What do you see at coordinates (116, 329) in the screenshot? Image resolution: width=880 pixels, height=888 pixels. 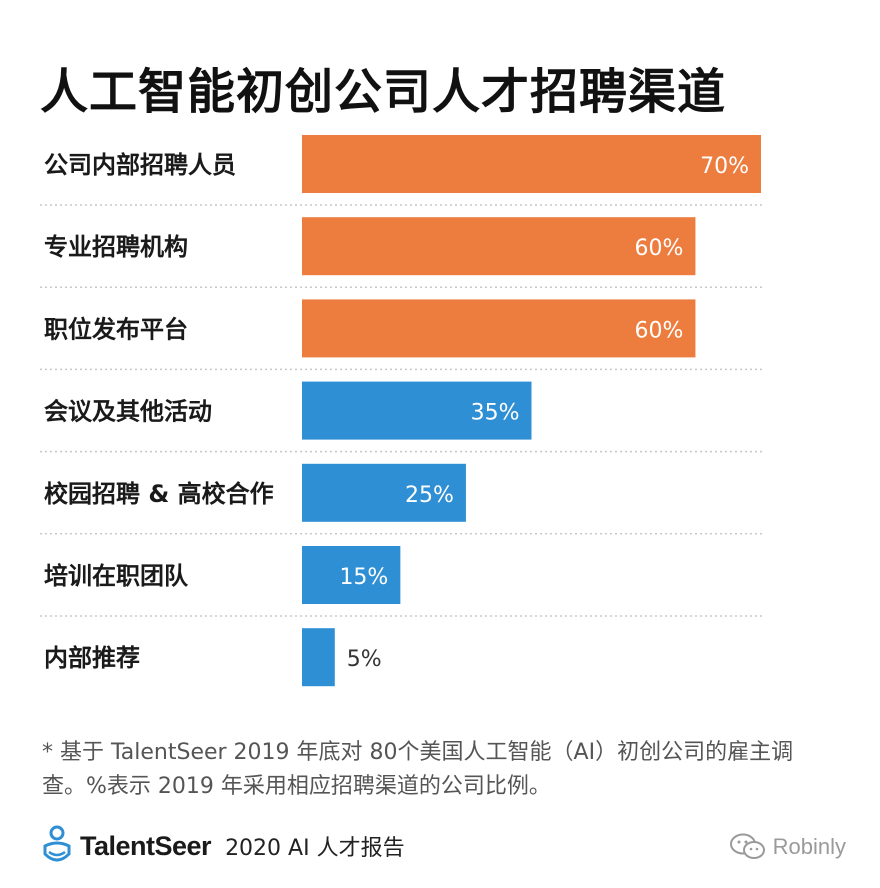 I see `category-label: 职位发布平台` at bounding box center [116, 329].